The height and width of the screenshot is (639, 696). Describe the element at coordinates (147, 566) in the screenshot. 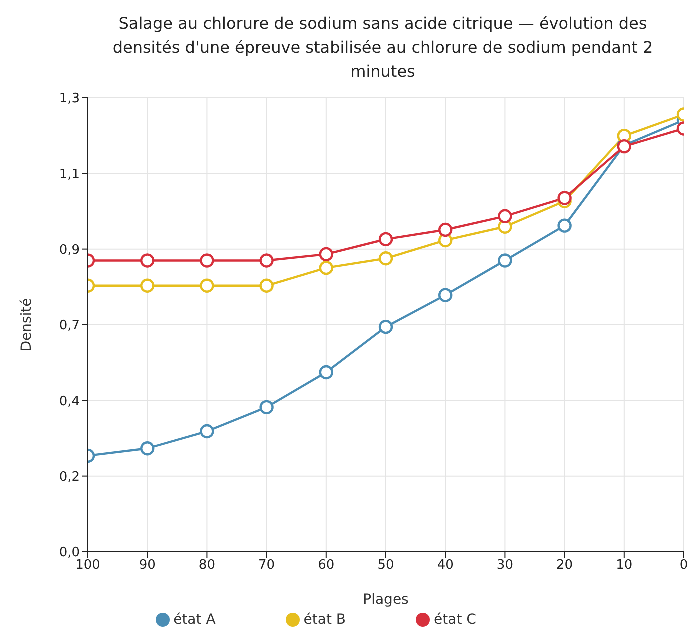

I see `x-tick-label: 90` at that location.